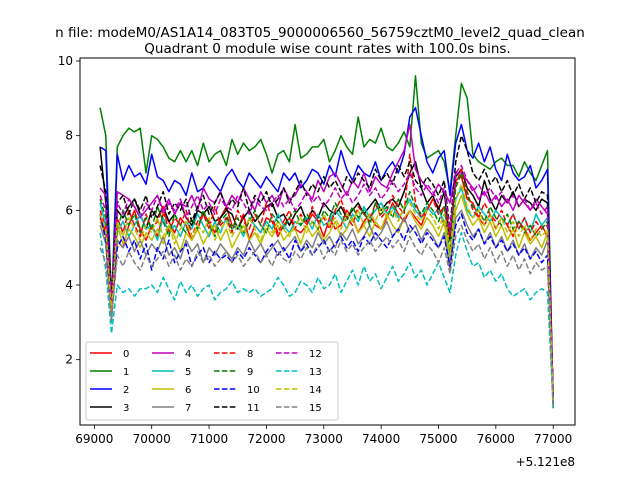 The width and height of the screenshot is (640, 480). Describe the element at coordinates (381, 439) in the screenshot. I see `x-tick-label: 74000` at that location.